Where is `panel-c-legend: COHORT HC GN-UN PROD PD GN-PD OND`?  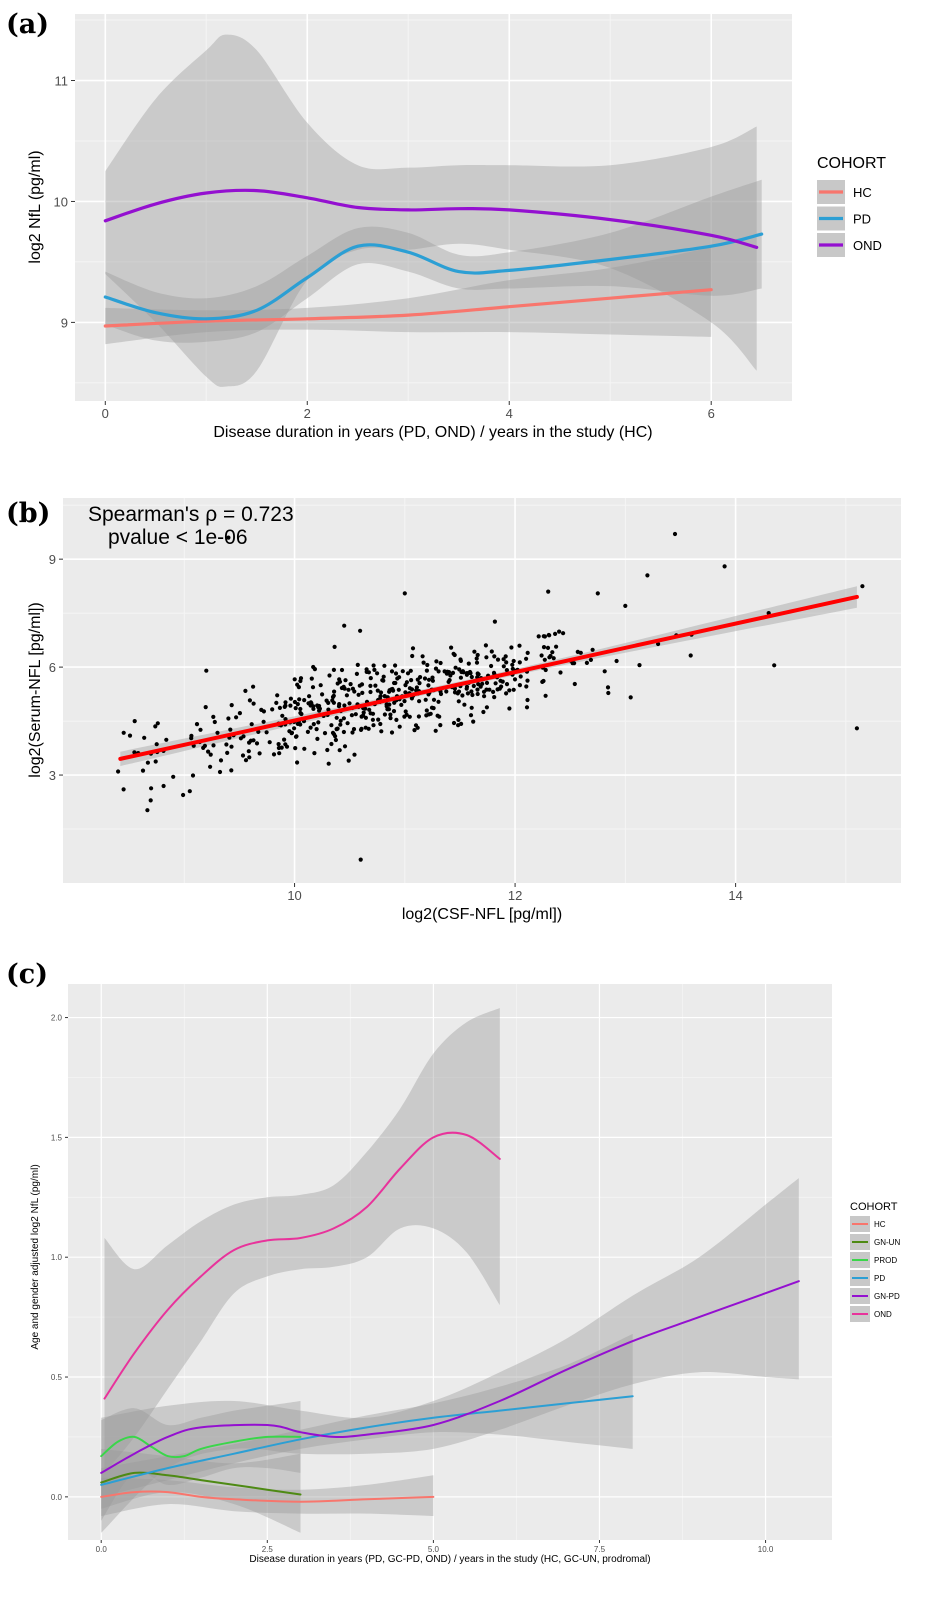 panel-c-legend: COHORT HC GN-UN PROD PD GN-PD OND is located at coordinates (875, 1261).